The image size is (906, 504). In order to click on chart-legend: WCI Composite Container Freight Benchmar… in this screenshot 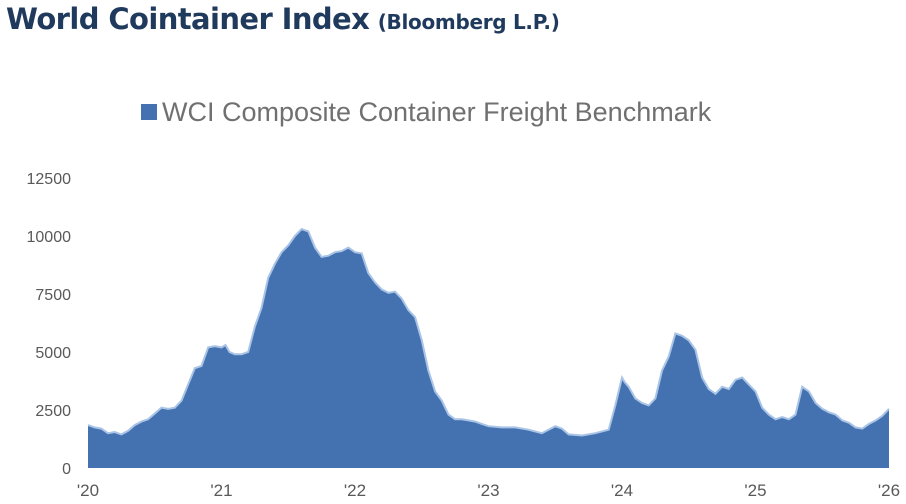, I will do `click(426, 112)`.